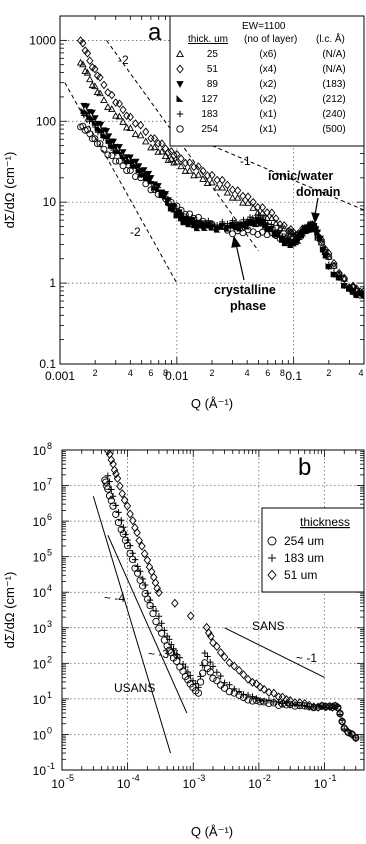 This screenshot has width=366, height=844. I want to click on x-tick-label-b-exp: -5, so click(70, 778).